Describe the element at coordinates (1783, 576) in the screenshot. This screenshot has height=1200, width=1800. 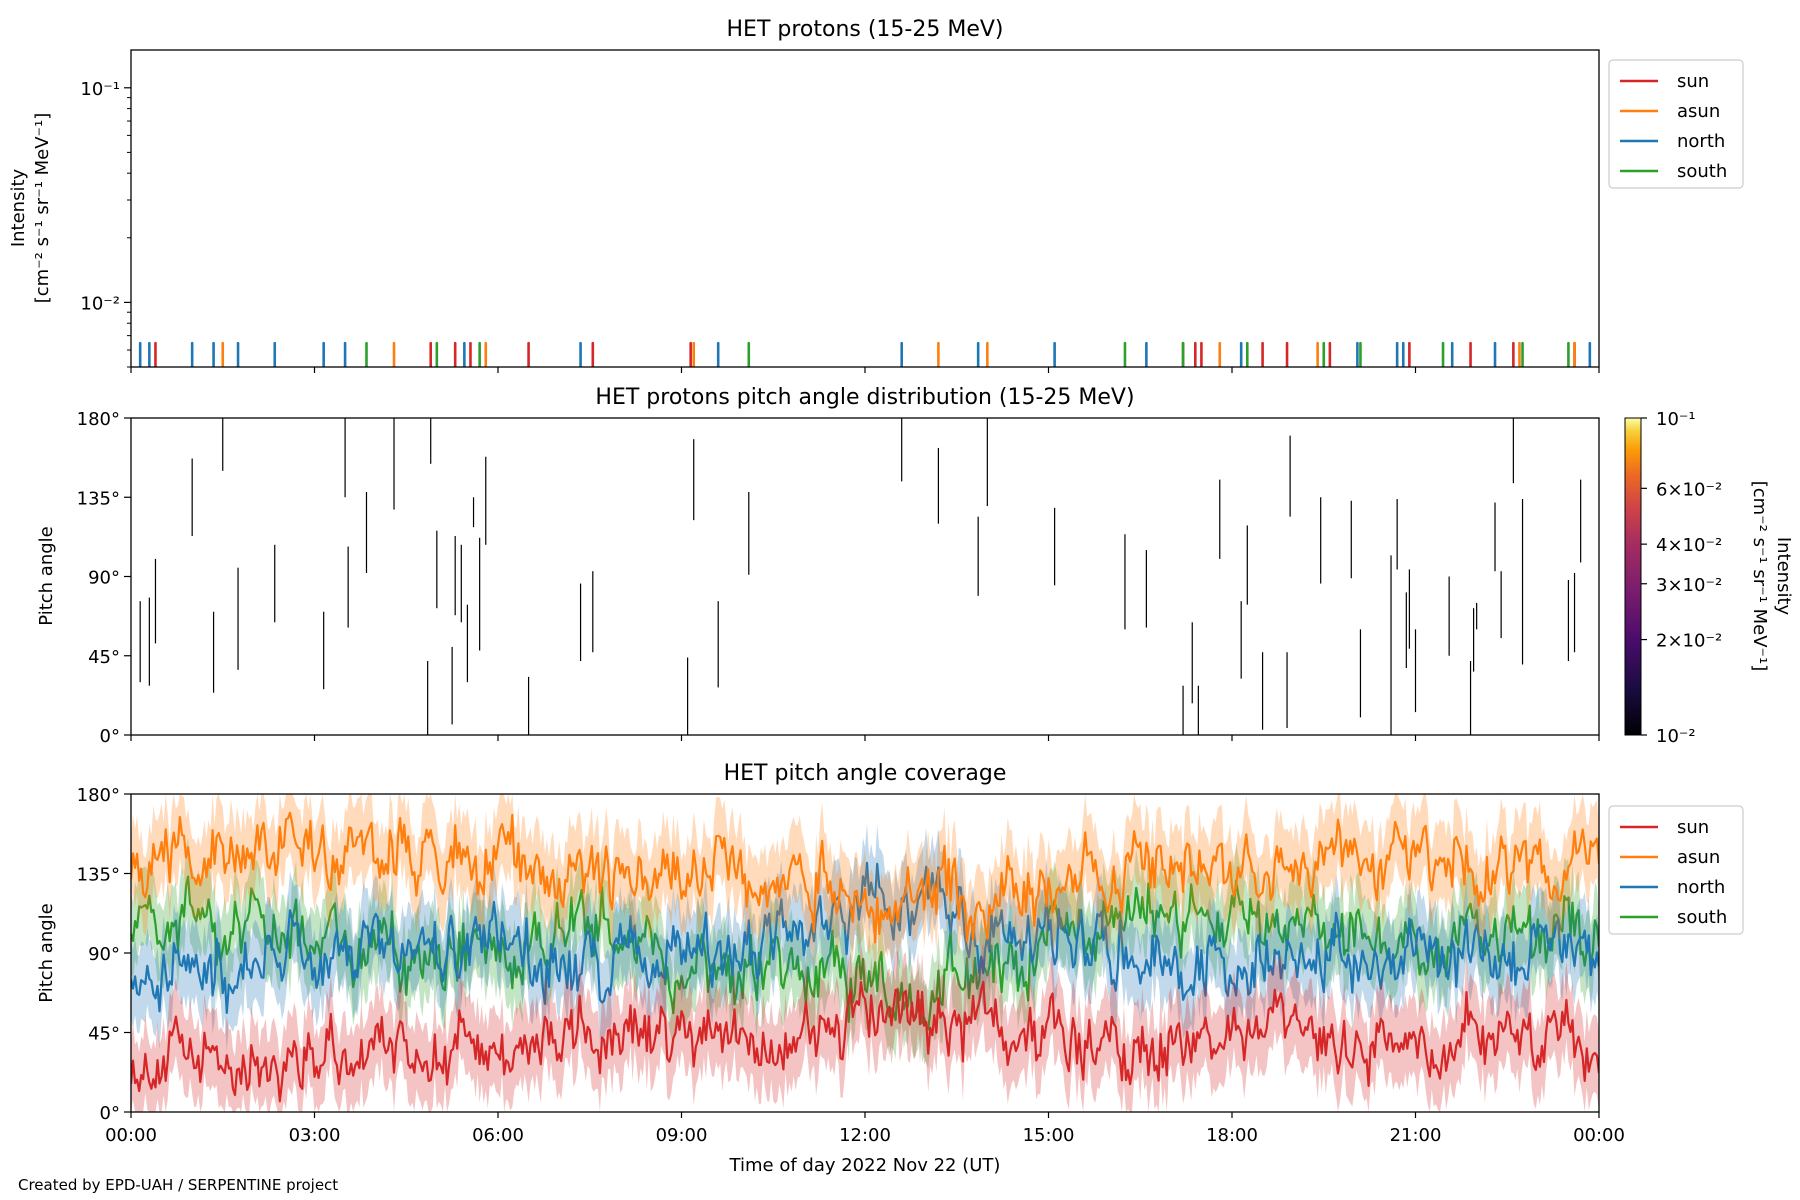
I see `colorbar-label-line1: Intensity` at that location.